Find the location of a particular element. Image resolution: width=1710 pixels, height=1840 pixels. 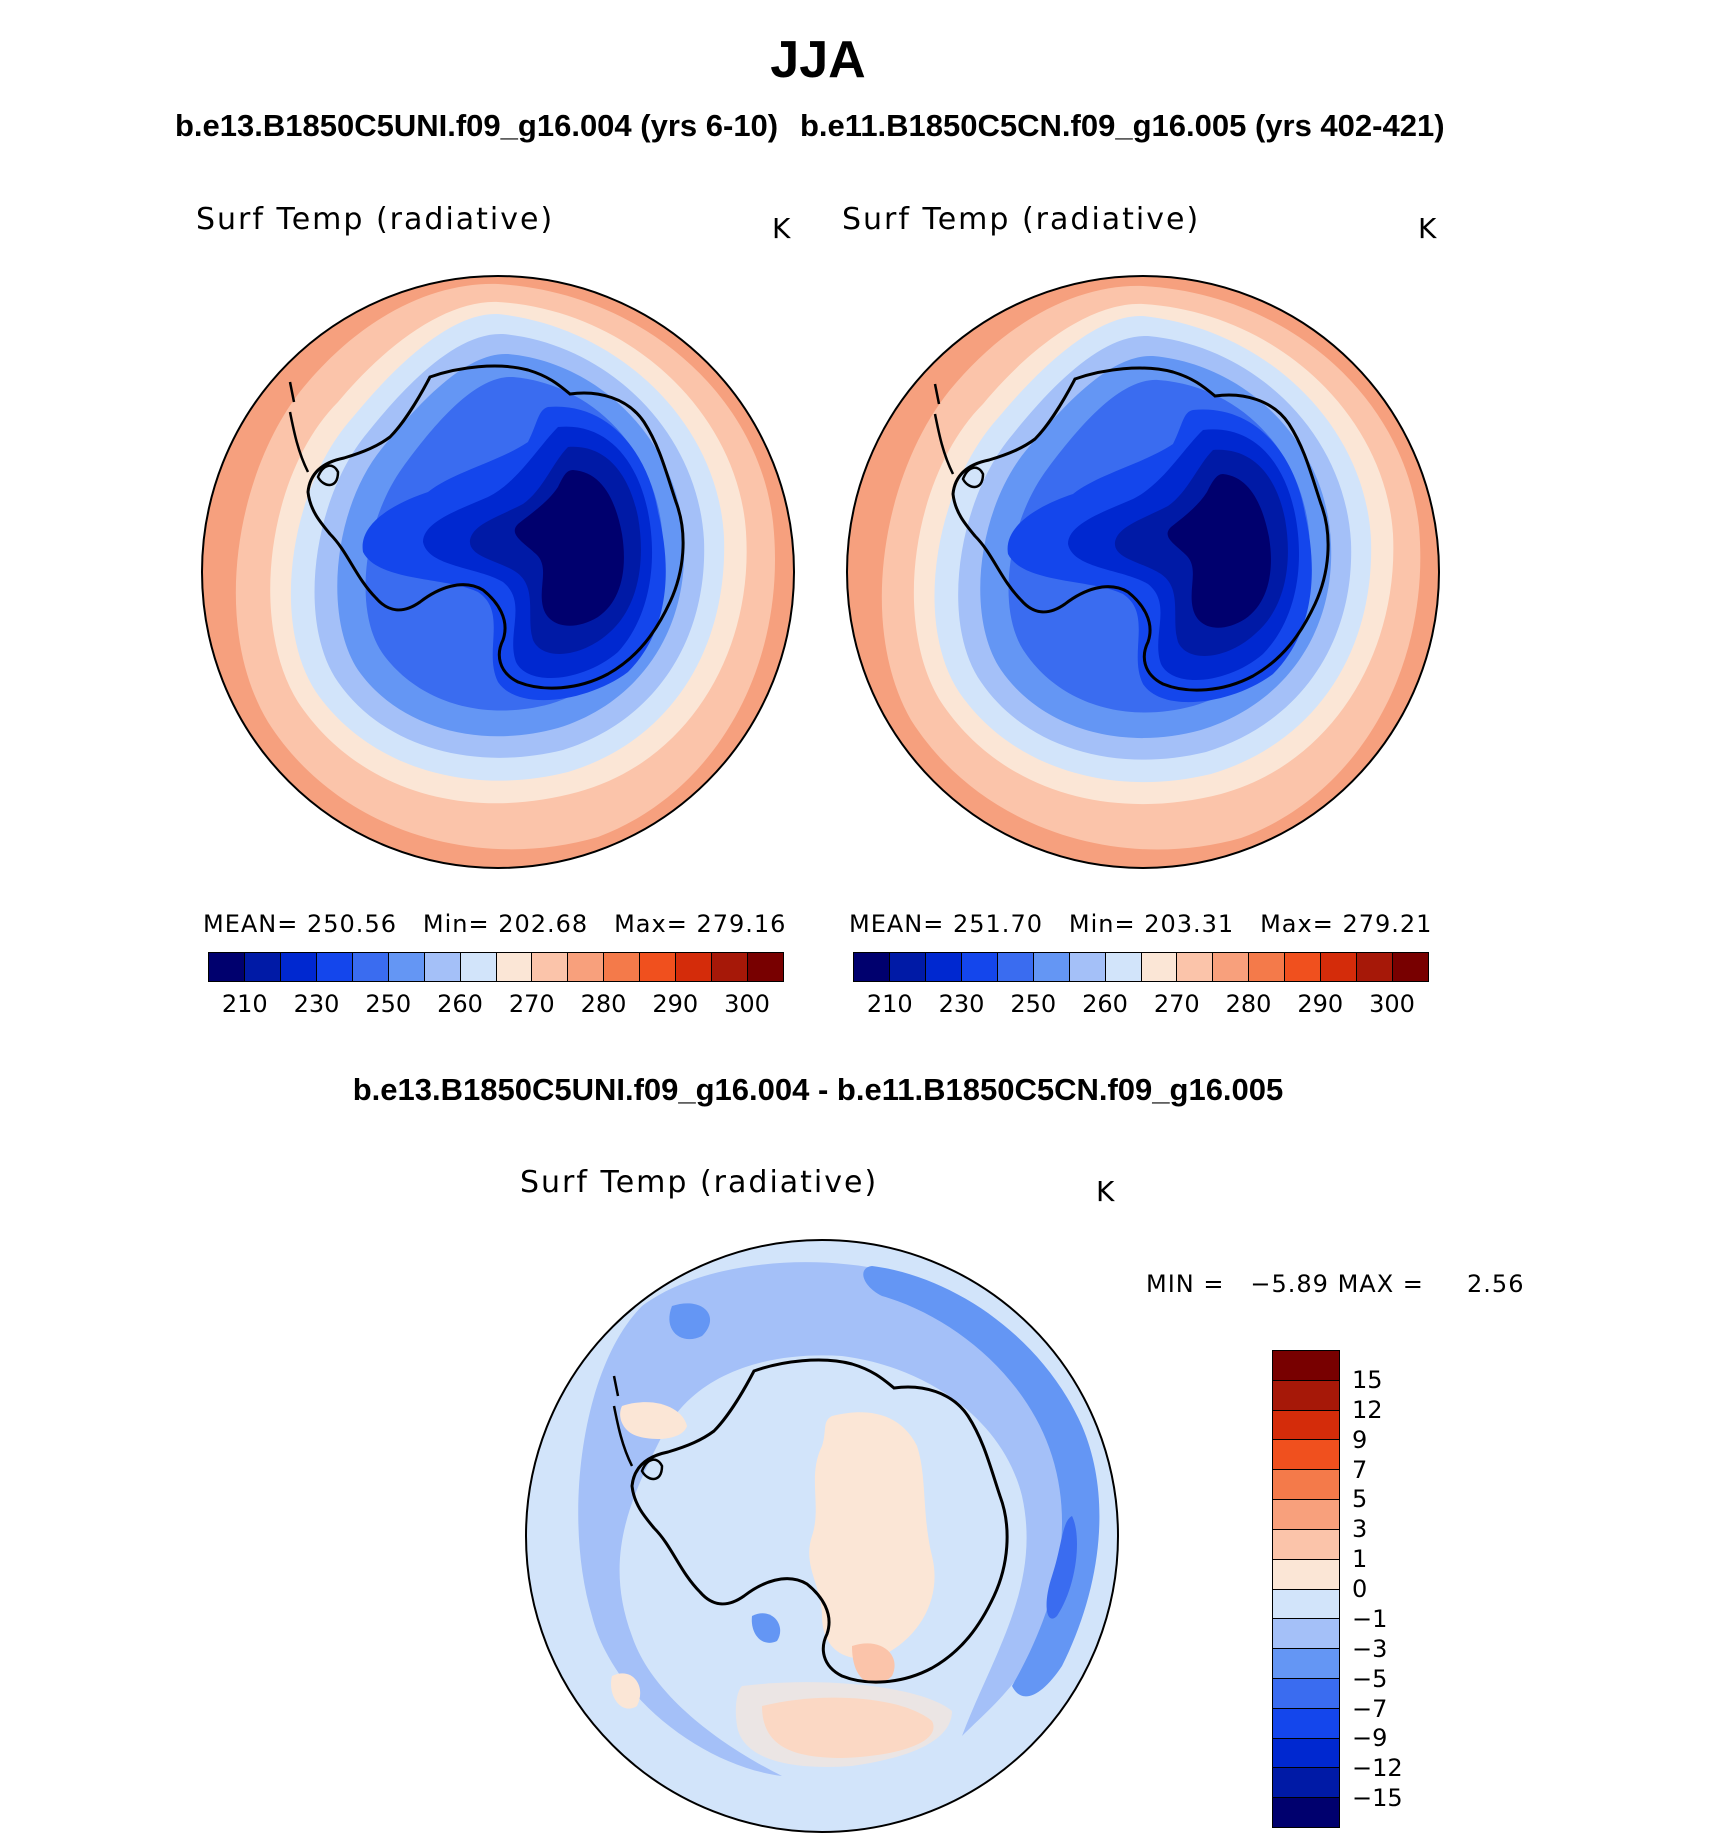

colorbar-tick-label: −12 is located at coordinates (1377, 1768).